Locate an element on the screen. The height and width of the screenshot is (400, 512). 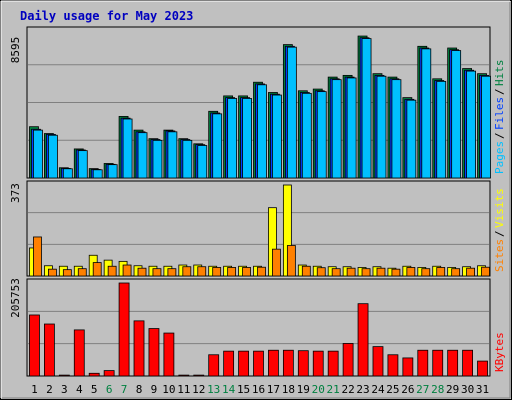
x-tick-label: 23 is located at coordinates (362, 389).